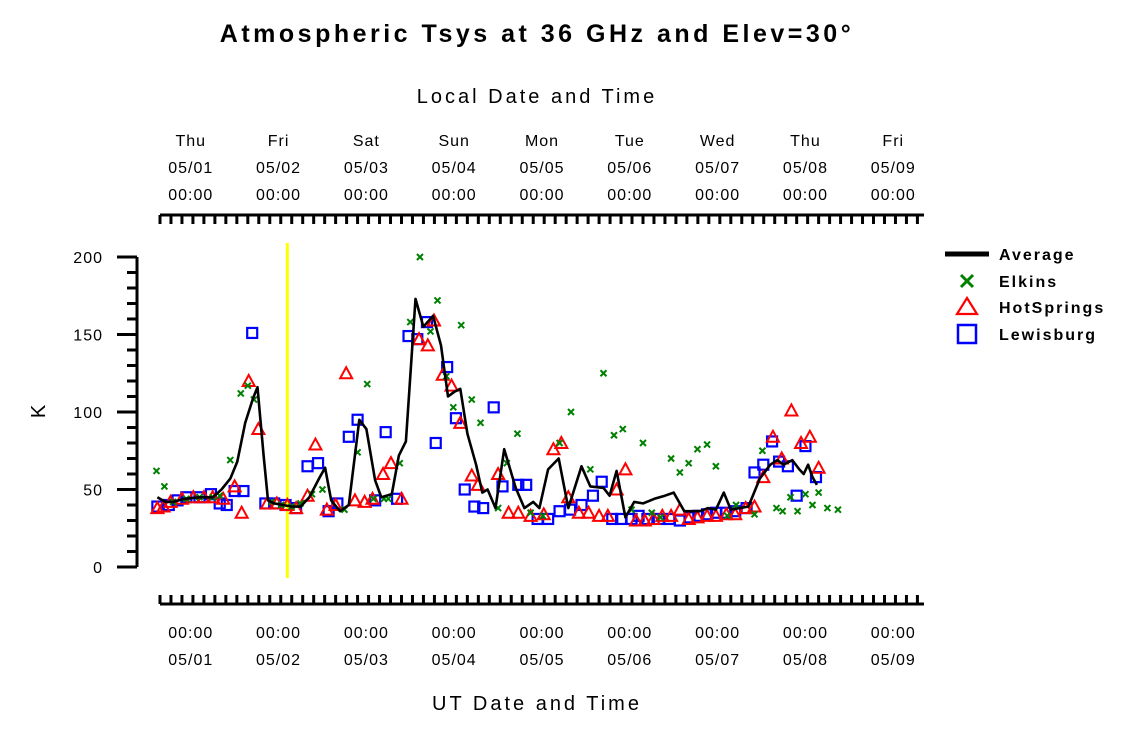 The image size is (1125, 731). What do you see at coordinates (805, 168) in the screenshot?
I see `top-tick-label-date: 05/08` at bounding box center [805, 168].